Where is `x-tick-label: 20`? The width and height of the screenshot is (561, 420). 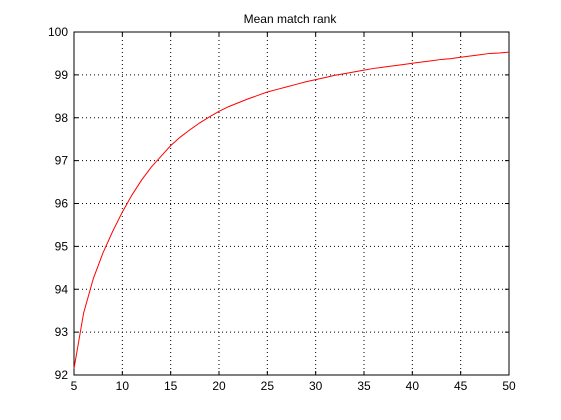 x-tick-label: 20 is located at coordinates (219, 386).